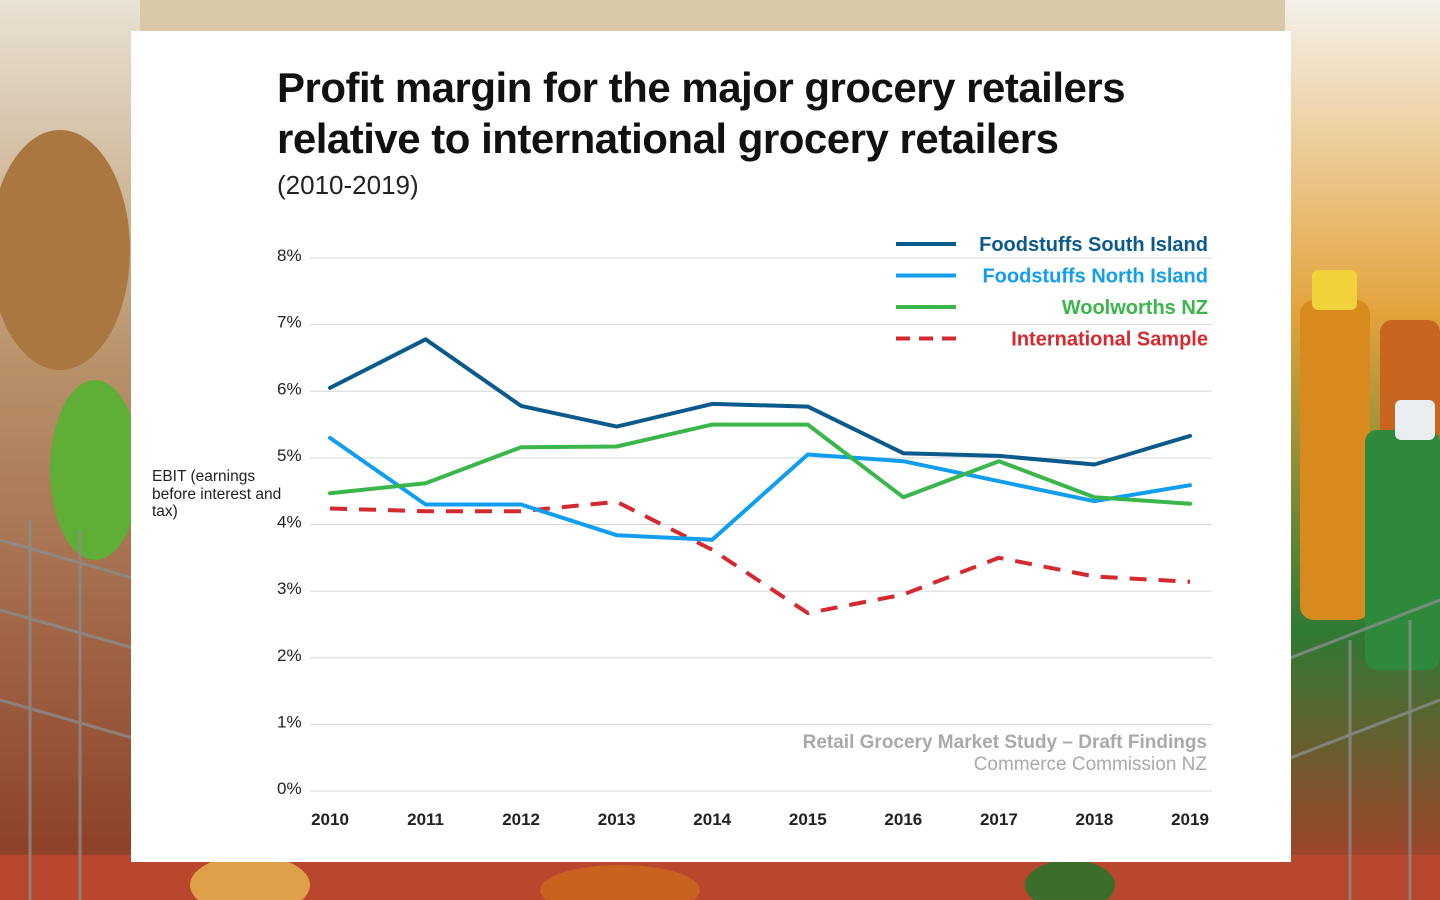  Describe the element at coordinates (289, 655) in the screenshot. I see `y-tick-label: 2%` at that location.